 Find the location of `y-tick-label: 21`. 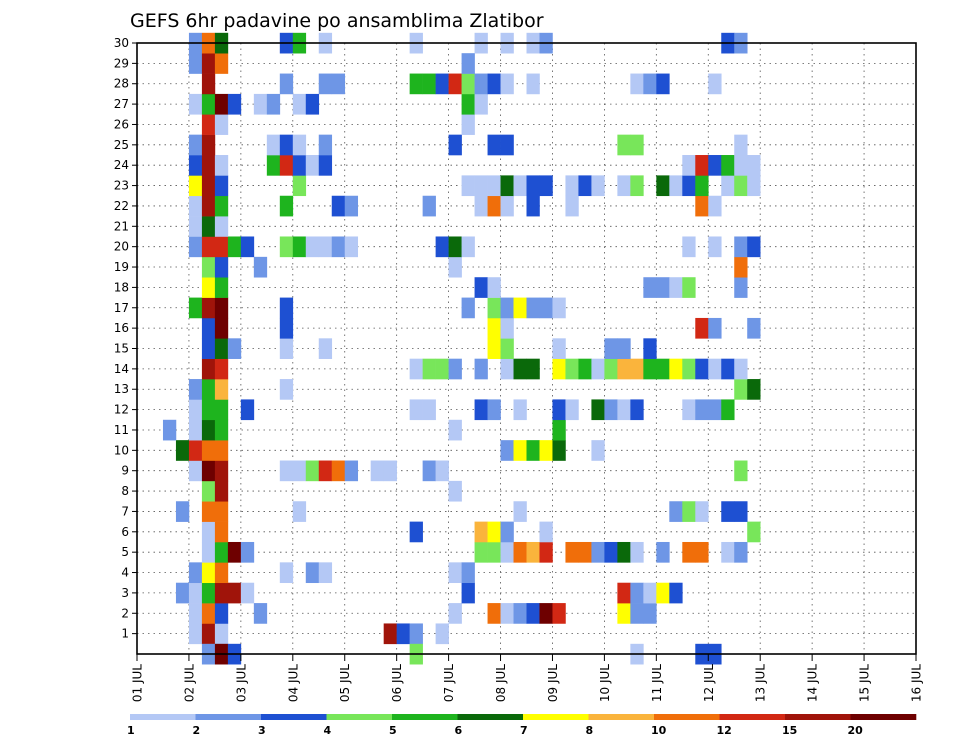

y-tick-label: 21 is located at coordinates (121, 226).